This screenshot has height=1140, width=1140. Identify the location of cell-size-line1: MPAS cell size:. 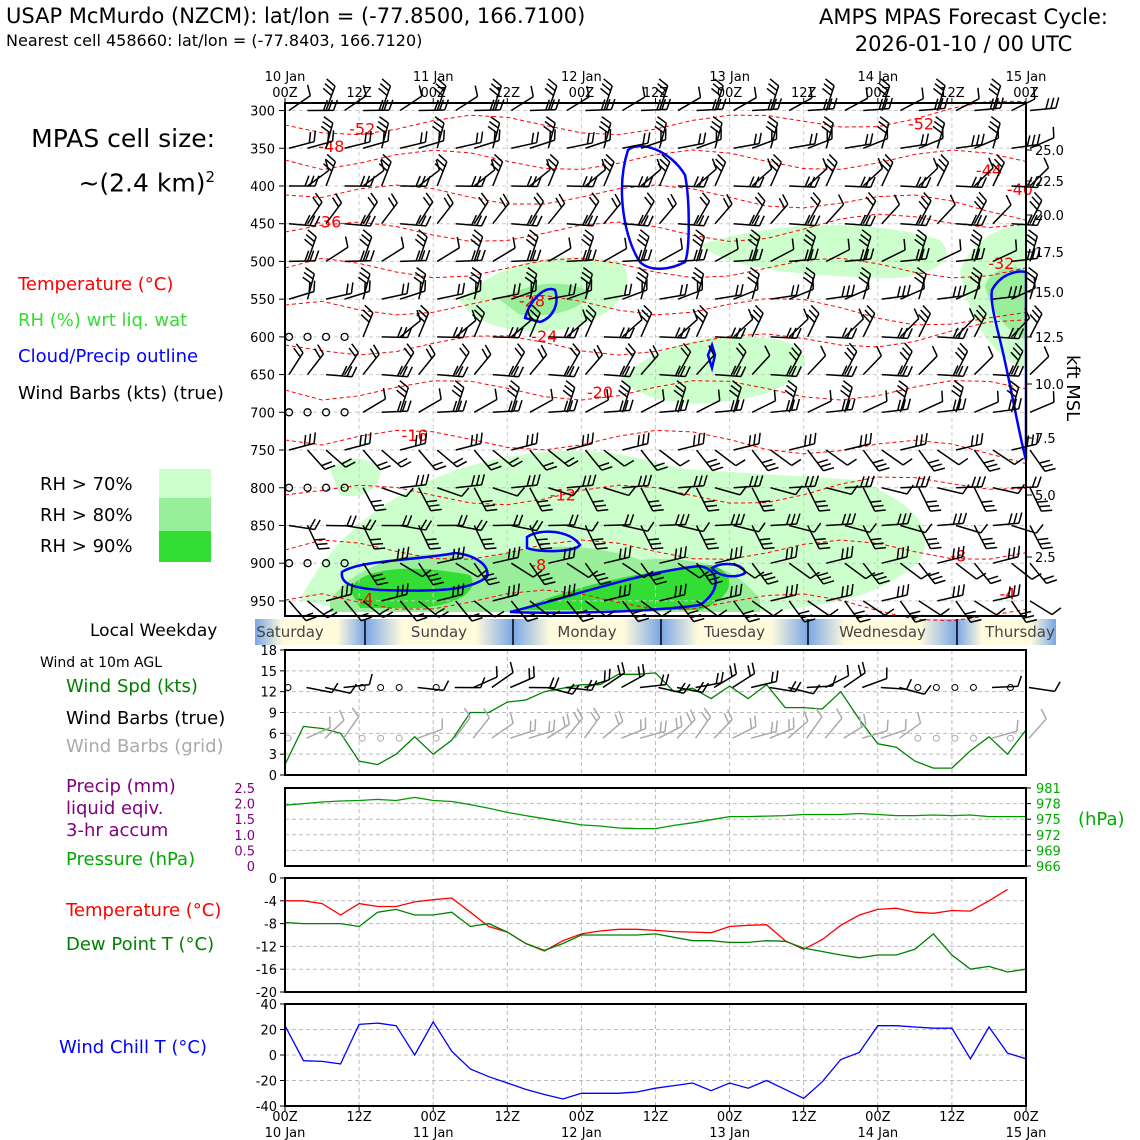
(123, 138).